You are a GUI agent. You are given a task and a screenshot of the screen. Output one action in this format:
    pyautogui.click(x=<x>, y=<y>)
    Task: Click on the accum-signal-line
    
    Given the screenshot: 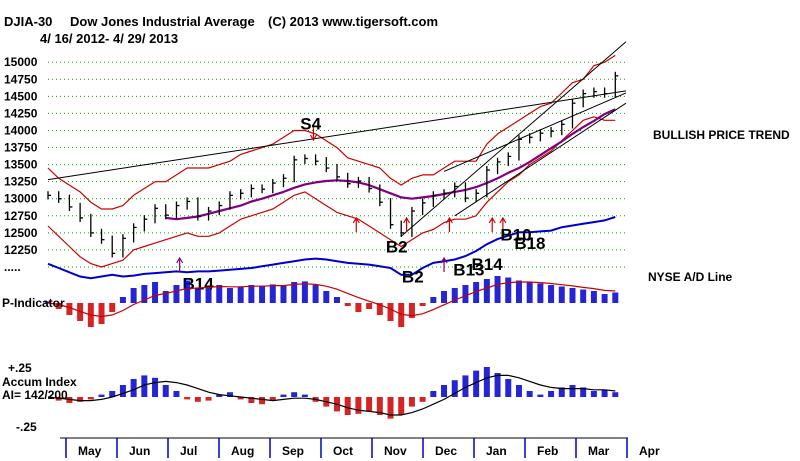 What is the action you would take?
    pyautogui.click(x=331, y=395)
    